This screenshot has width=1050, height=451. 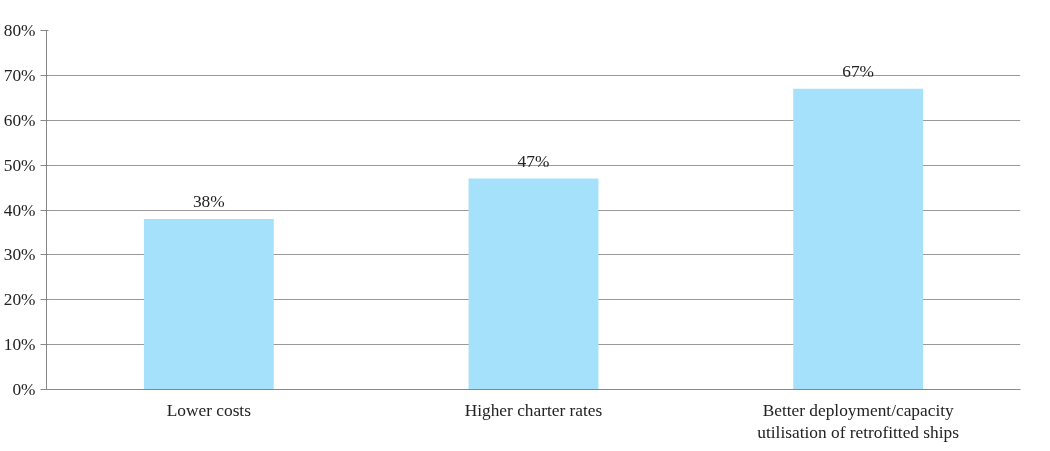 What do you see at coordinates (858, 421) in the screenshot?
I see `x-tick-label: Better deployment/capacity utilisation of retrofitted ships` at bounding box center [858, 421].